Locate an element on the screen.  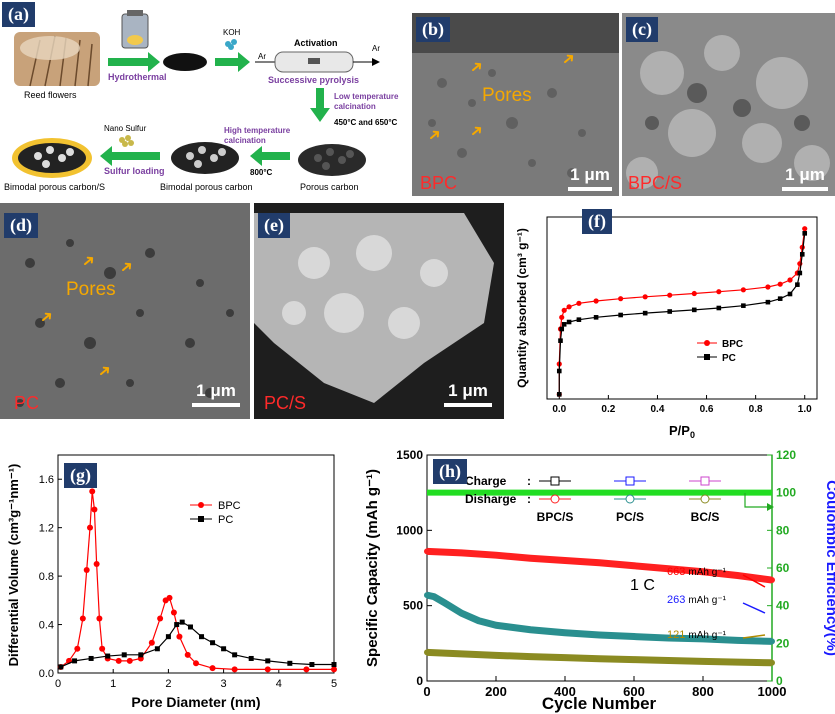
panel-c-sample-label: BPC/S is located at coordinates (655, 183).